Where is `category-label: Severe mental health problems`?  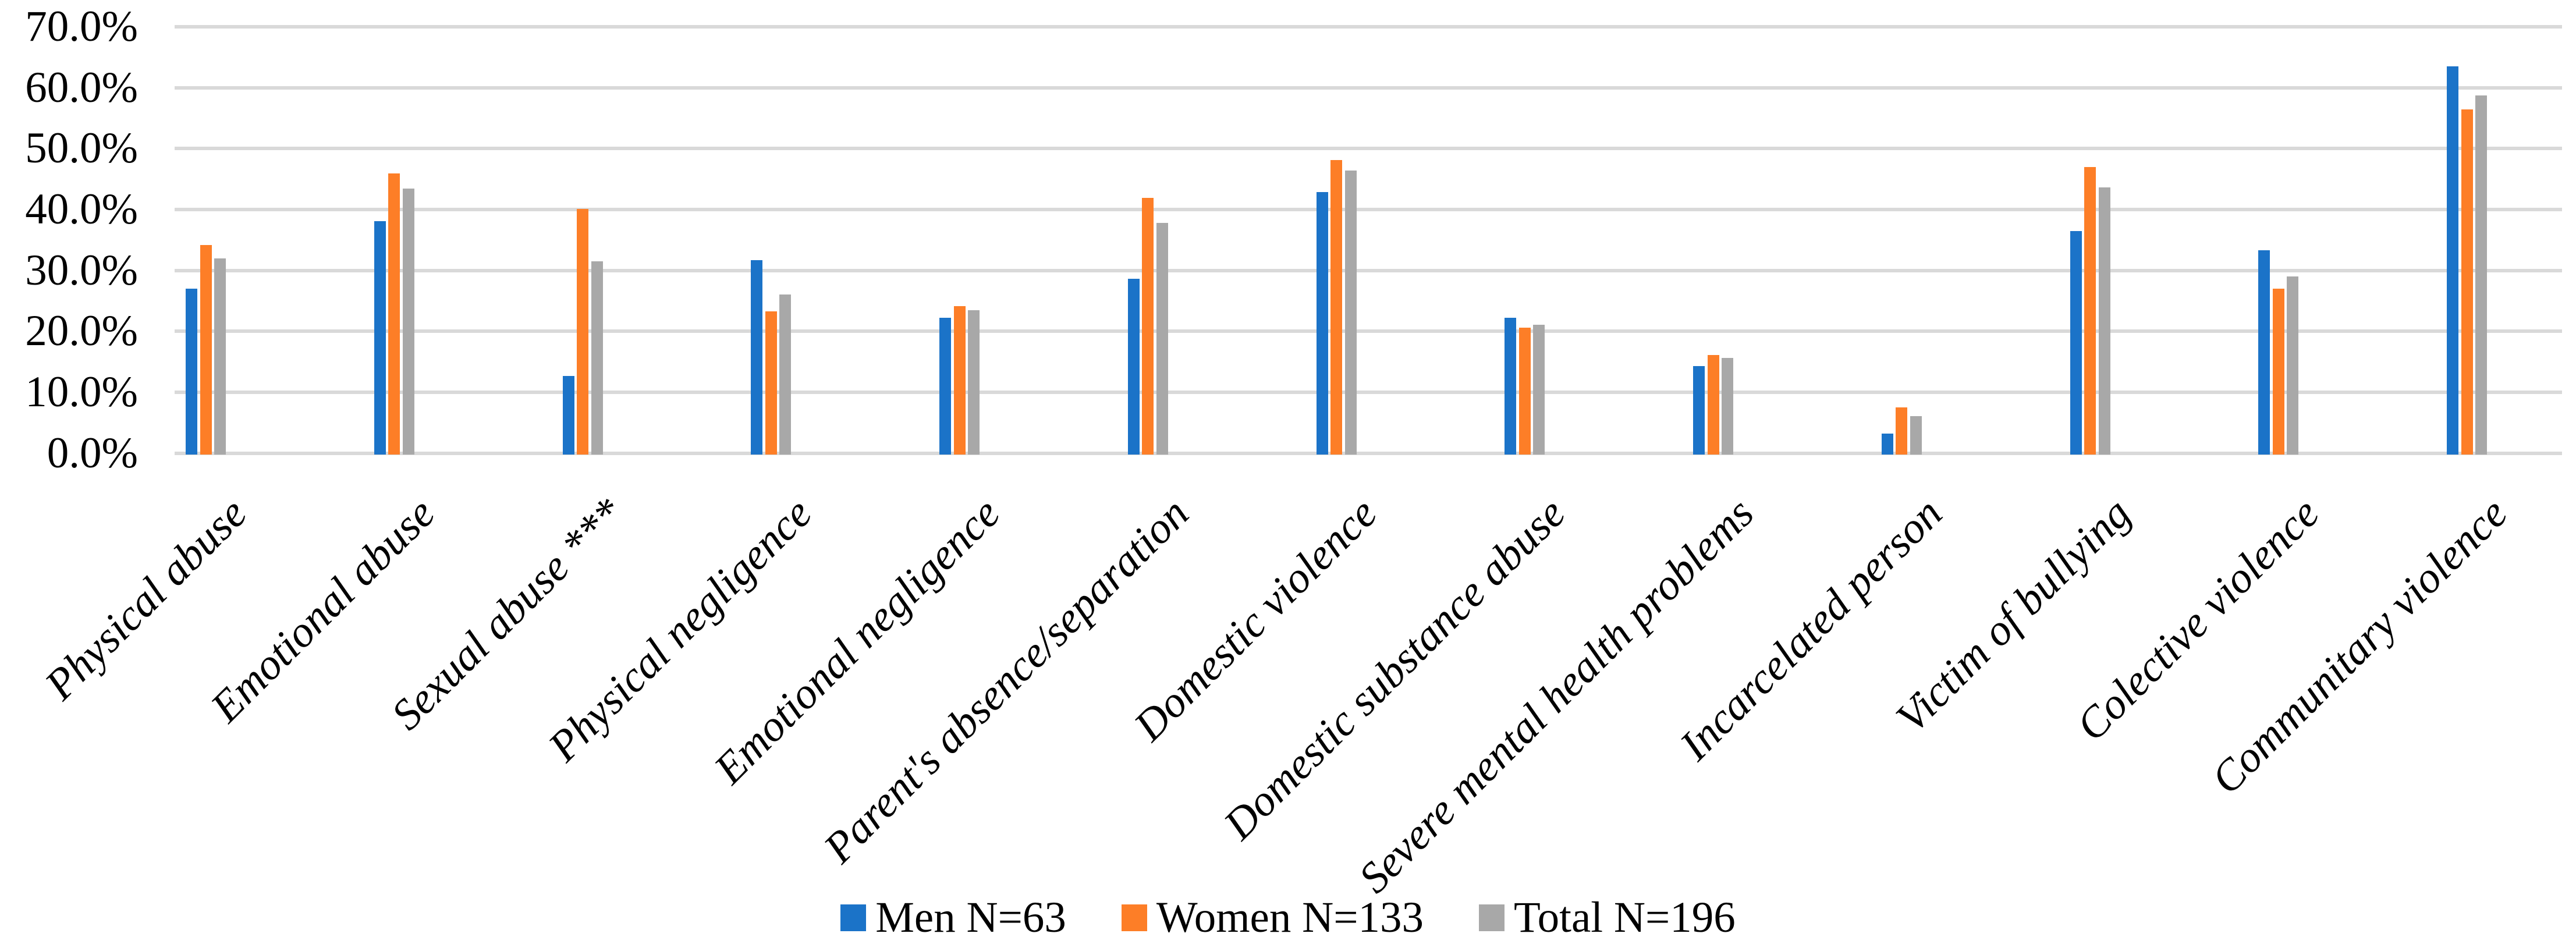
category-label: Severe mental health problems is located at coordinates (1557, 696).